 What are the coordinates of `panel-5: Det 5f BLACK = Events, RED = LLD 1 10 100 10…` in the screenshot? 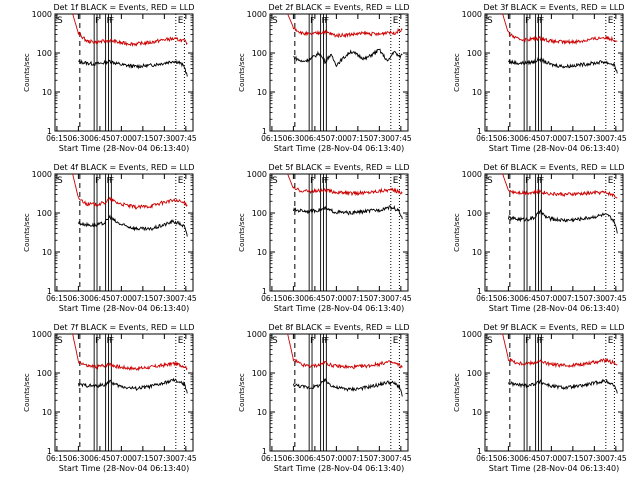 It's located at (325, 238).